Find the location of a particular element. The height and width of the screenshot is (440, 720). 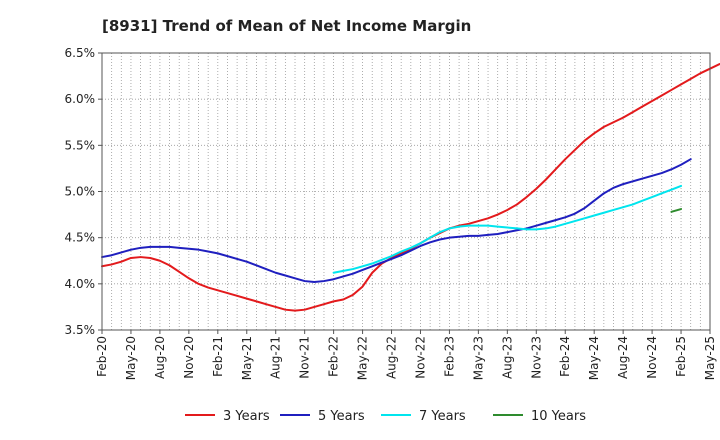

x-tick-label: Feb-21 is located at coordinates (218, 356).